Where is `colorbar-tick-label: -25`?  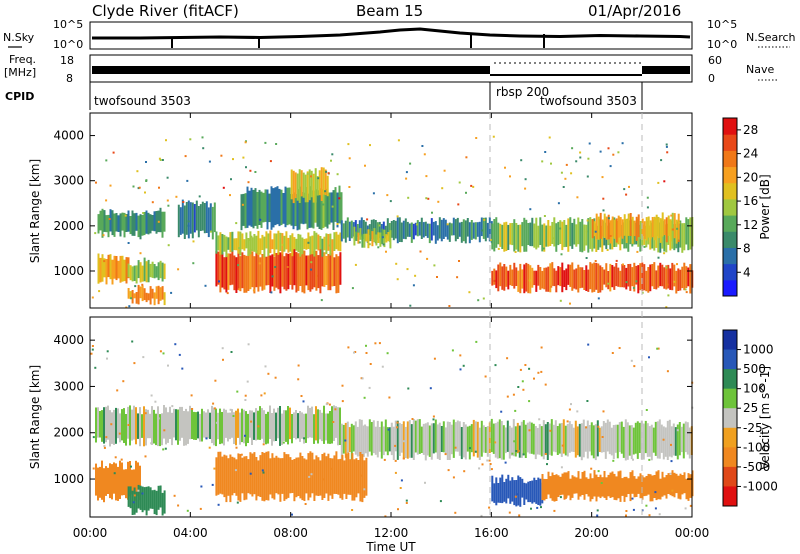 colorbar-tick-label: -25 is located at coordinates (753, 428).